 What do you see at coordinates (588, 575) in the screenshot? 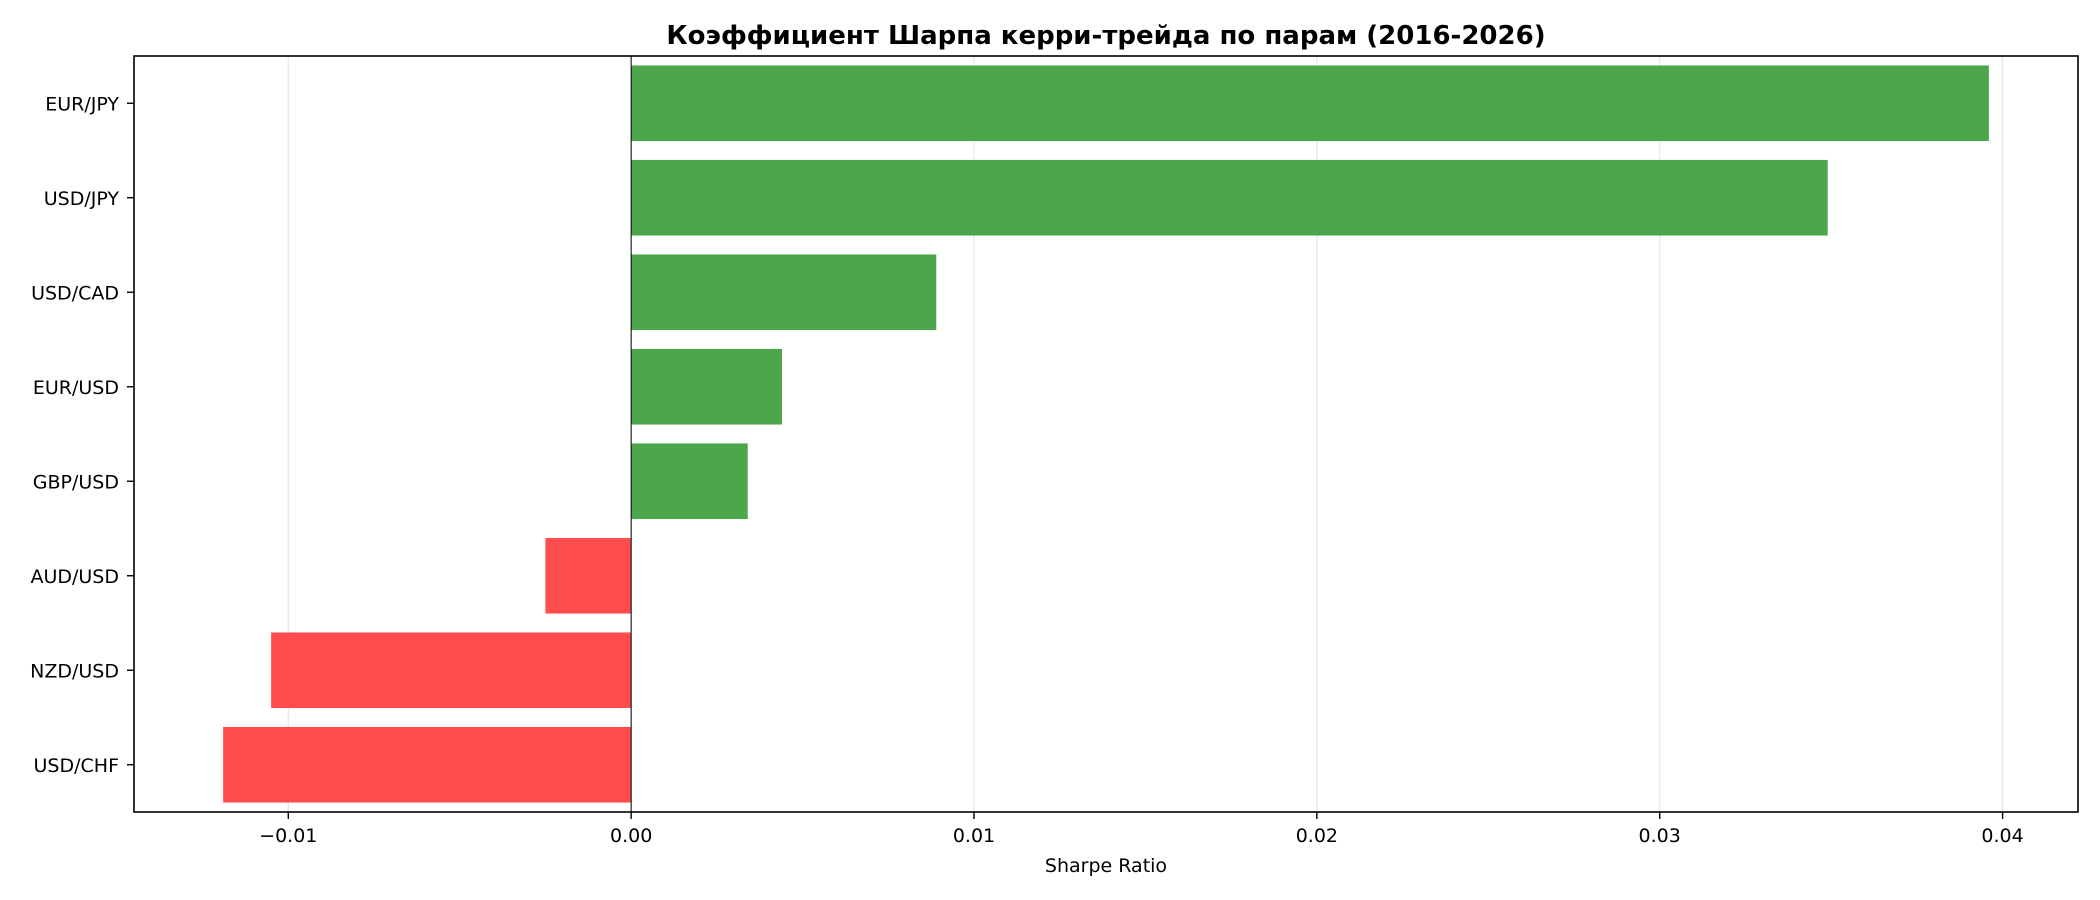
I see `bar-aud-usd` at bounding box center [588, 575].